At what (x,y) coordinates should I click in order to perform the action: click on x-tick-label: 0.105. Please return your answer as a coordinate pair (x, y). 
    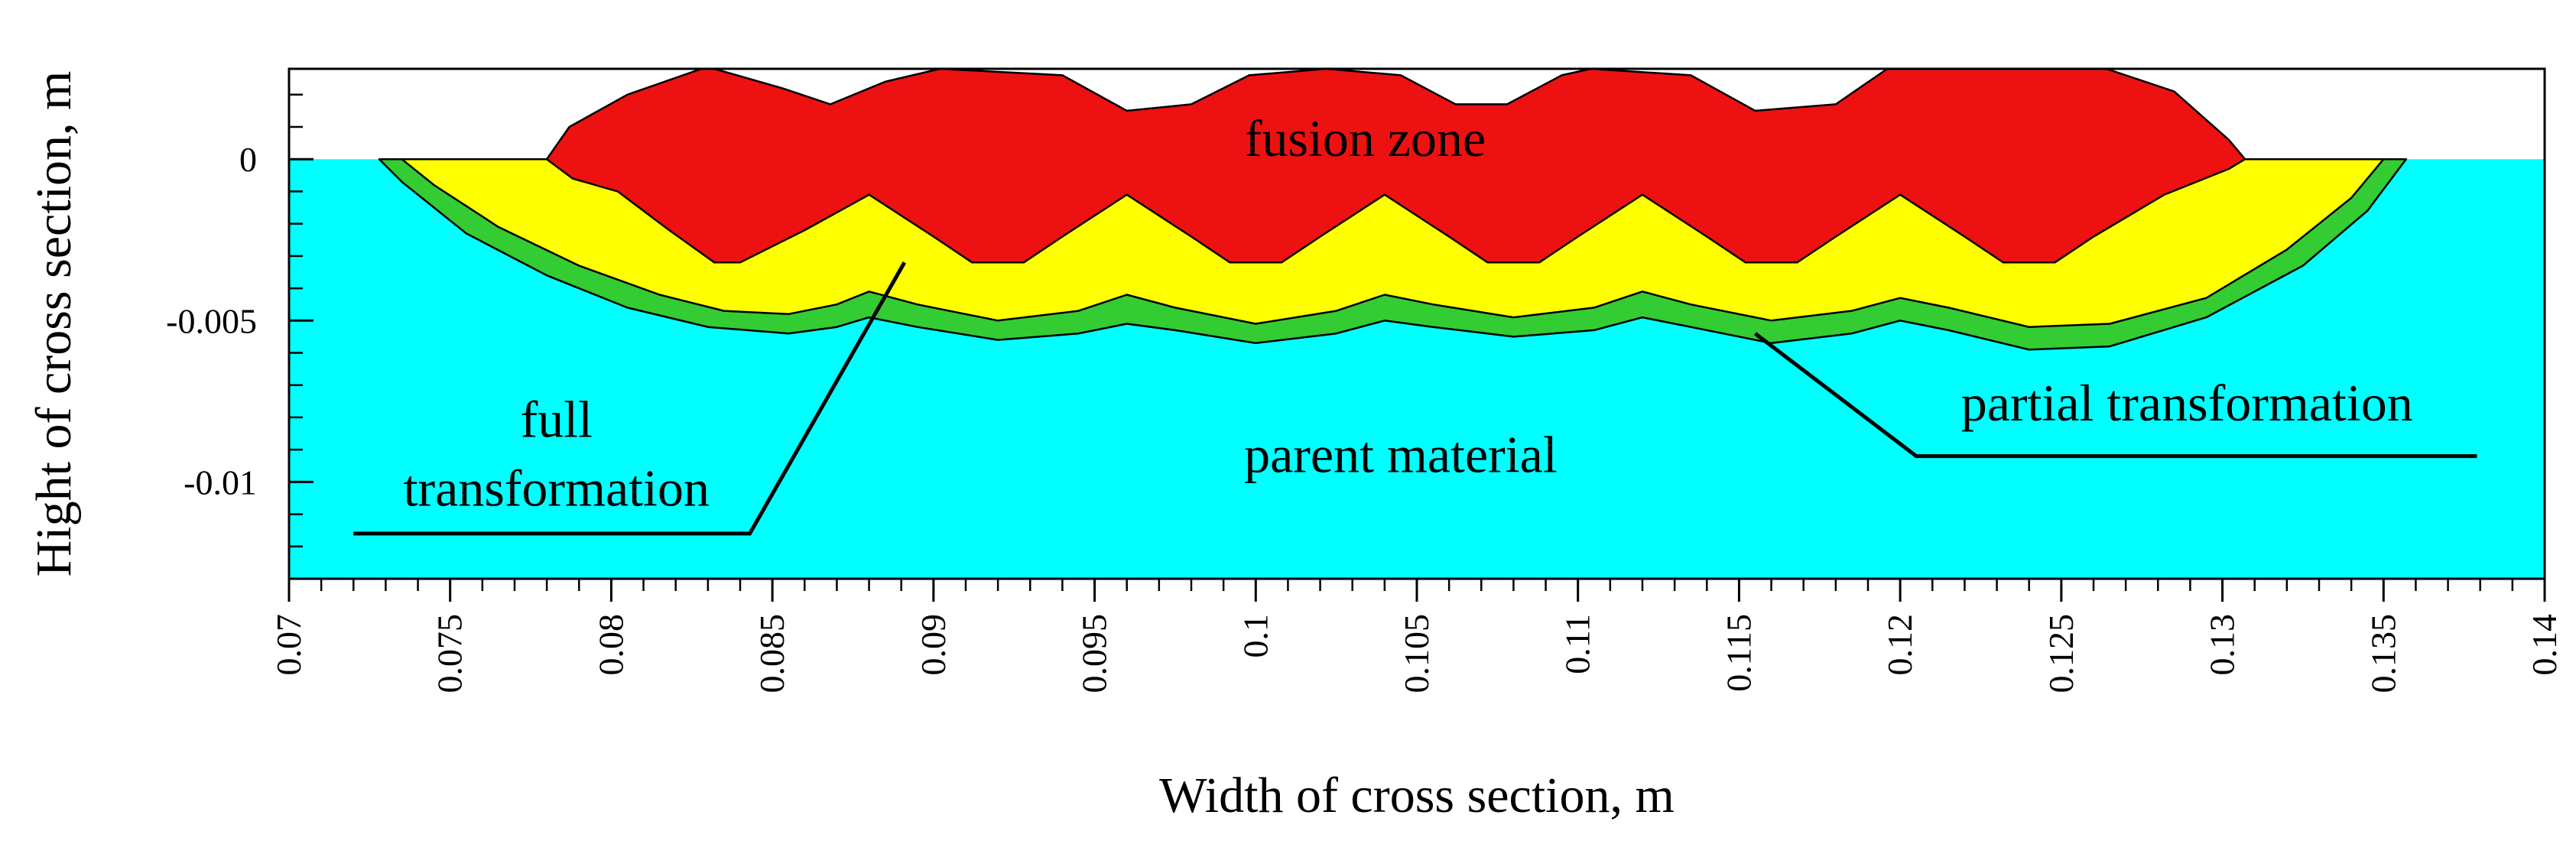
    Looking at the image, I should click on (1417, 653).